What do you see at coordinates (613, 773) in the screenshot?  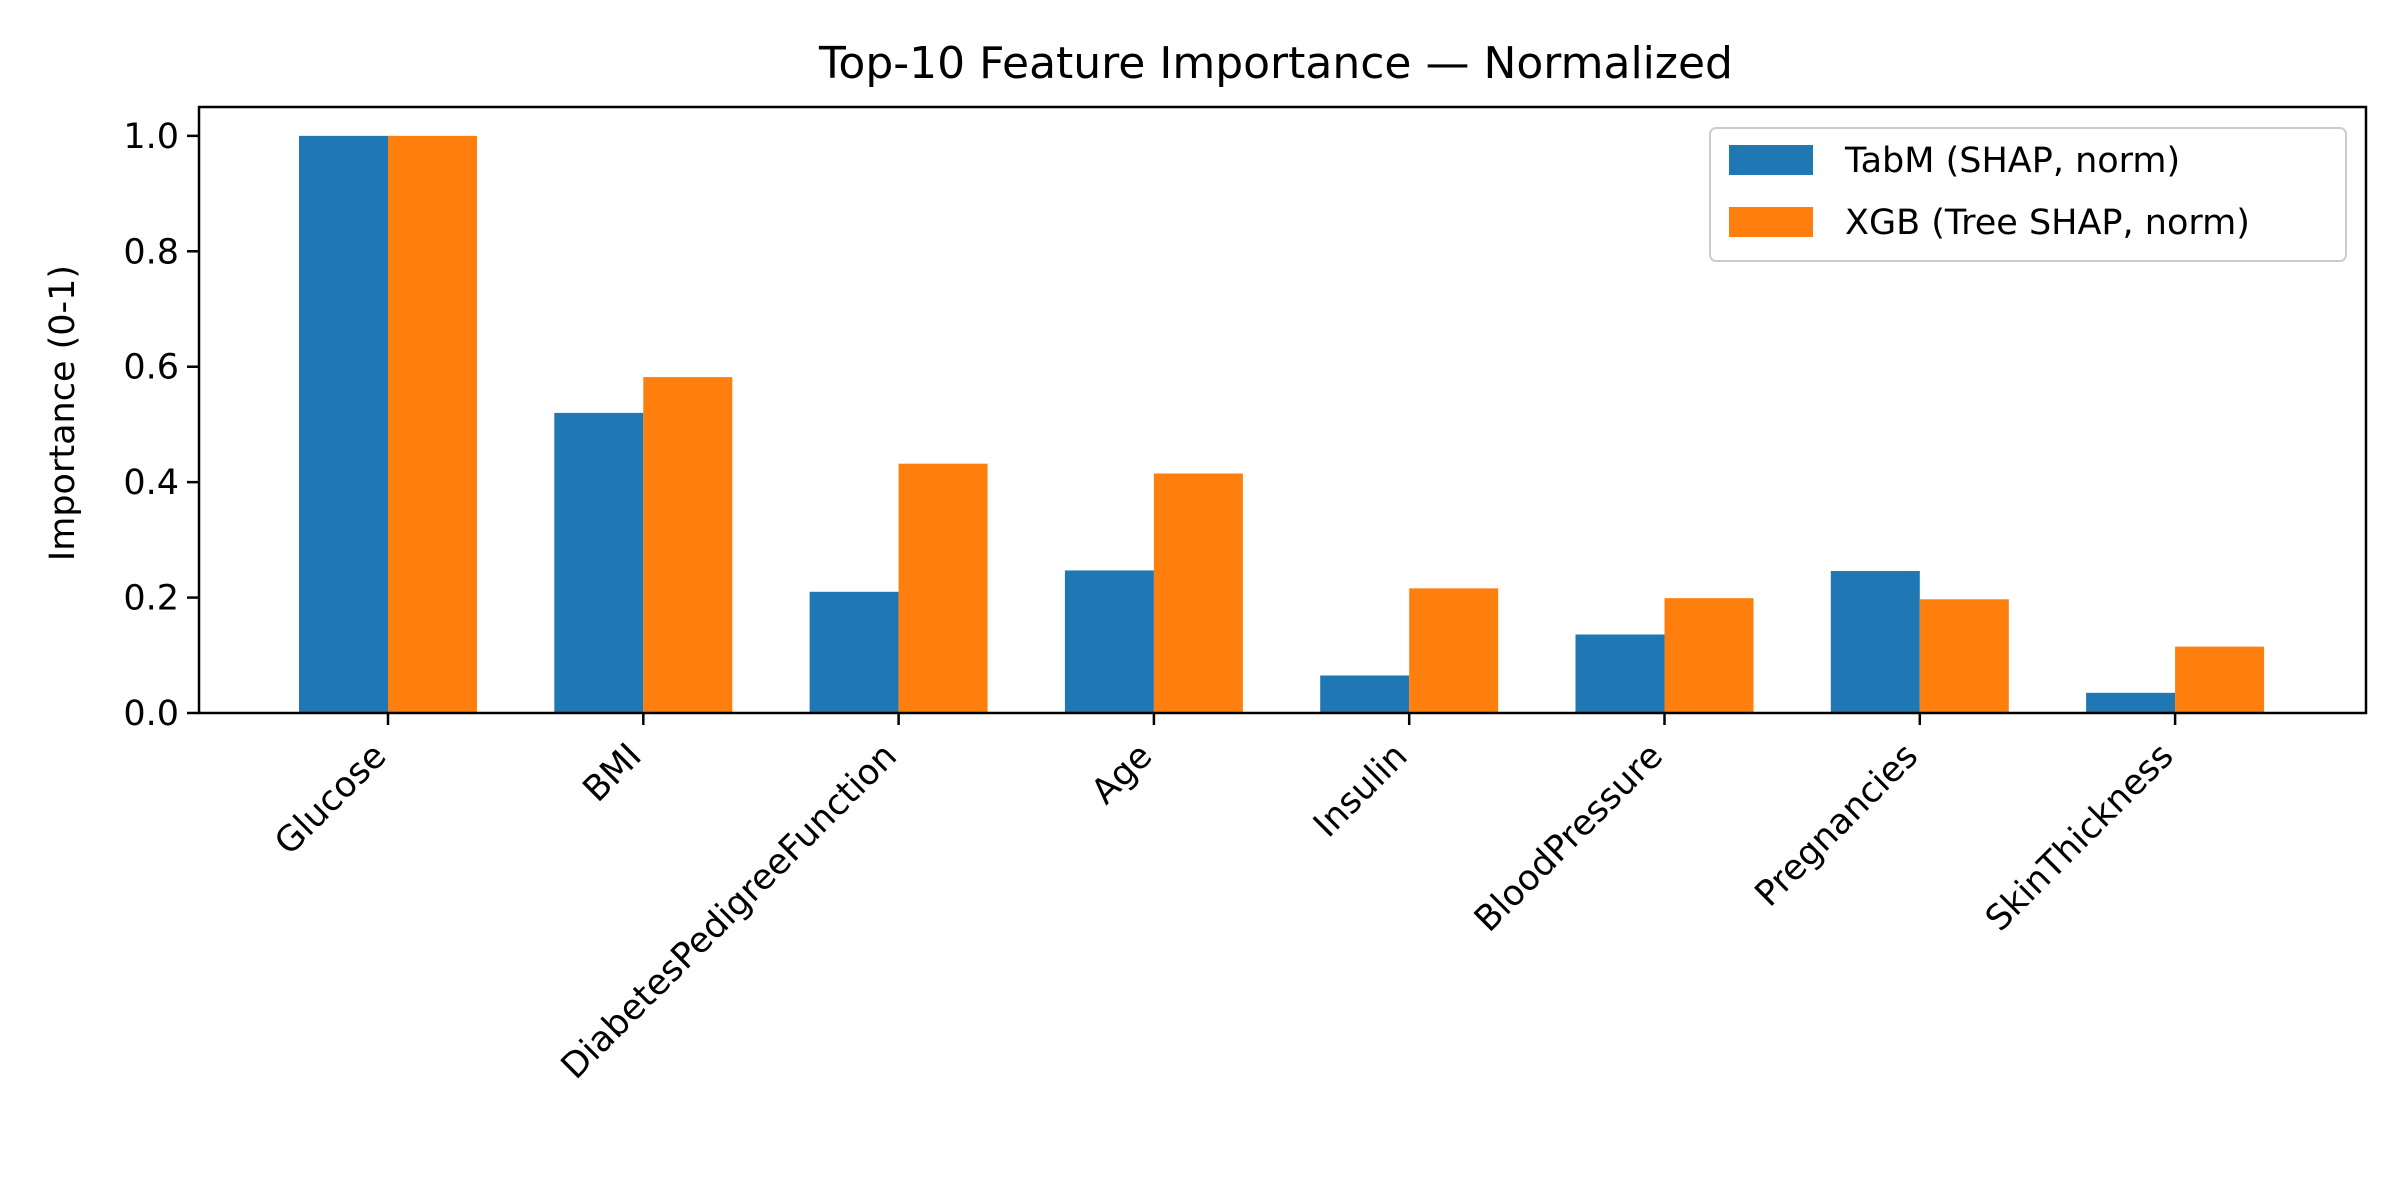 I see `x-tick-label: BMI` at bounding box center [613, 773].